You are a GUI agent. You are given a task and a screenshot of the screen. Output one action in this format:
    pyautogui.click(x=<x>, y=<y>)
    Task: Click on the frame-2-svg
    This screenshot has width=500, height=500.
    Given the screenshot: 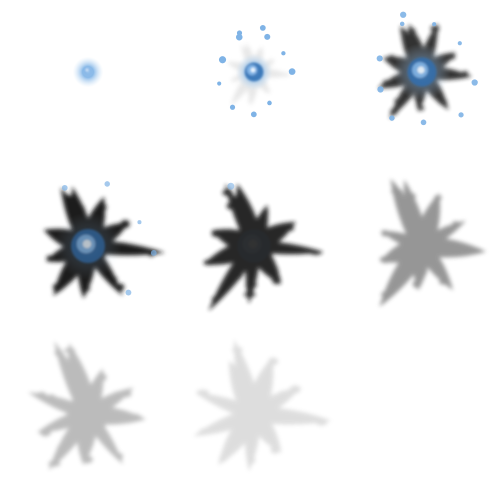 What is the action you would take?
    pyautogui.click(x=427, y=68)
    